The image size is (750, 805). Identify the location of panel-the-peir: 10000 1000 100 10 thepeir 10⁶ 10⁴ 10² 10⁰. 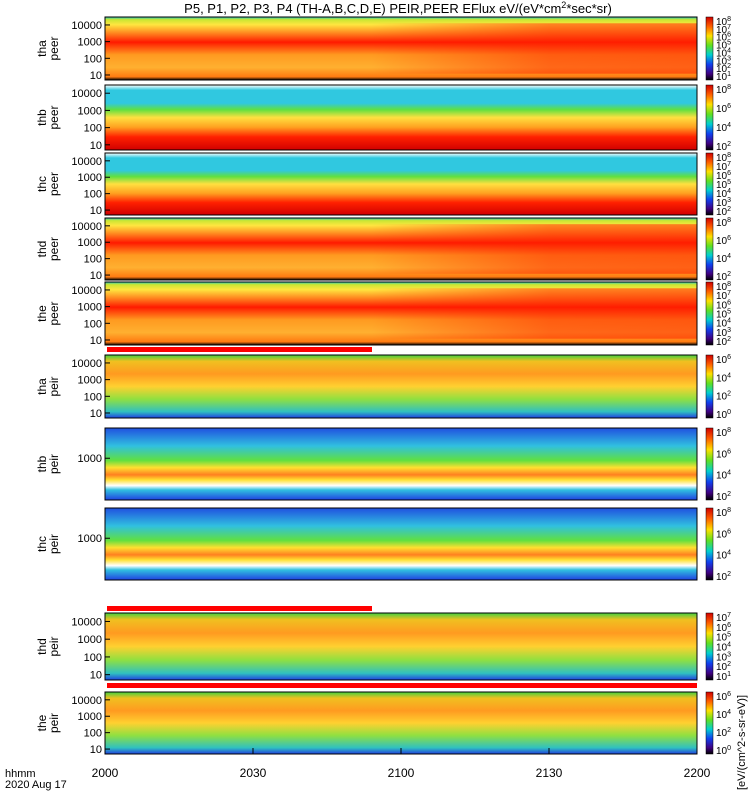
(383, 724).